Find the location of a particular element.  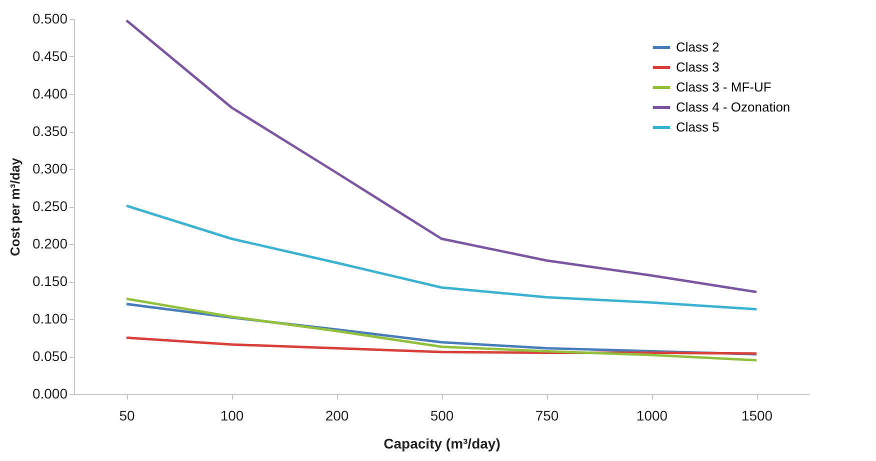

y-tick-label: 0.300 is located at coordinates (50, 168).